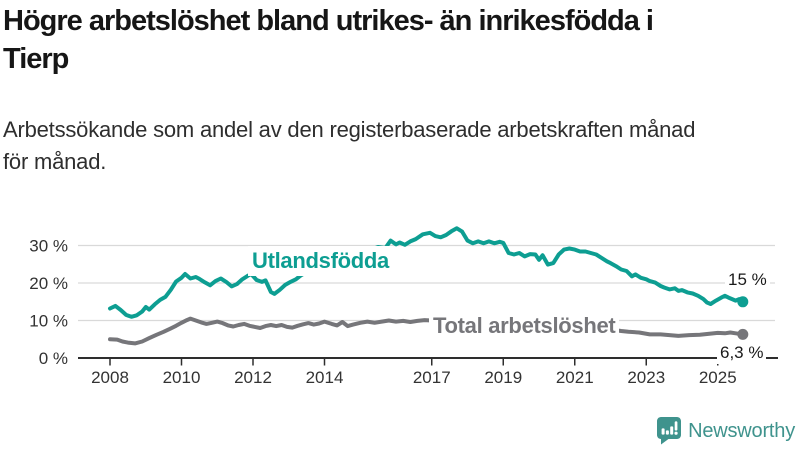 Image resolution: width=800 pixels, height=450 pixels. What do you see at coordinates (747, 280) in the screenshot?
I see `end-value-label-utlandsfodda: 15 %` at bounding box center [747, 280].